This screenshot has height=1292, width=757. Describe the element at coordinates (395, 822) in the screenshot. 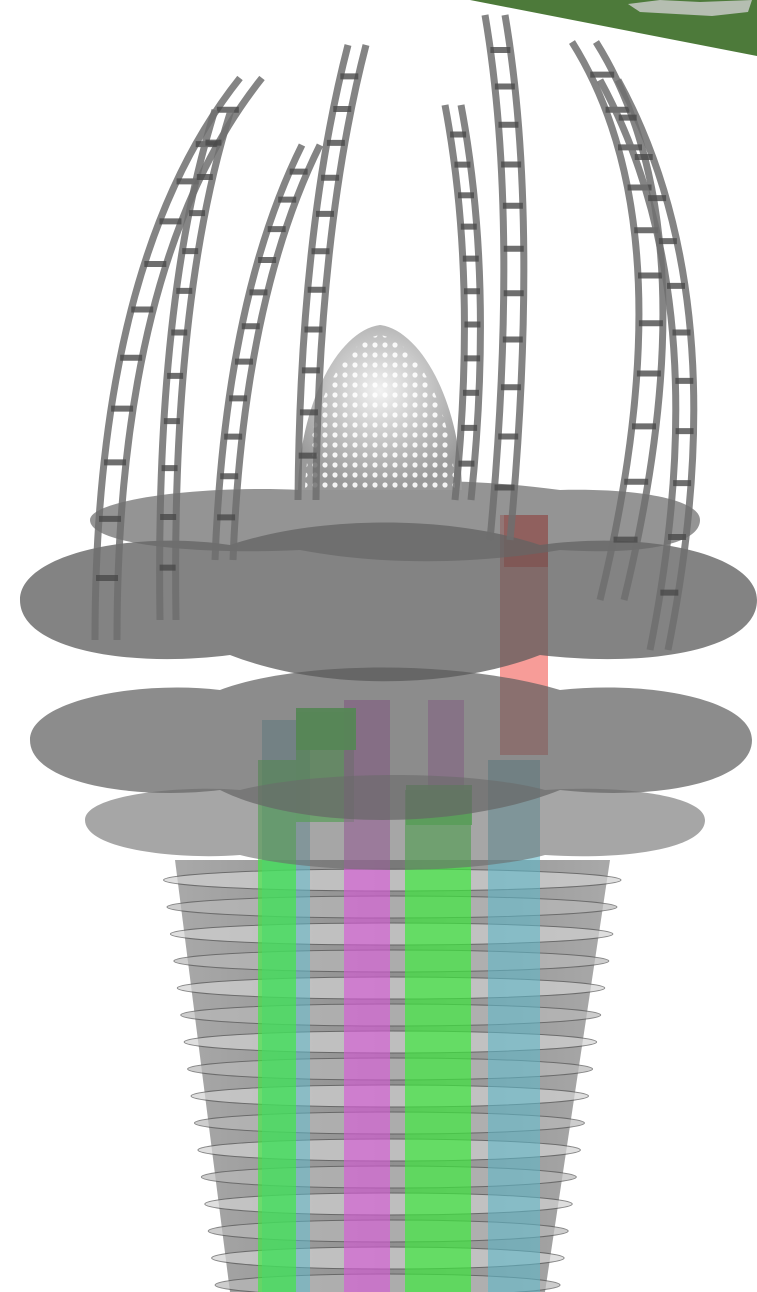

I see `slab-mid-lower` at that location.